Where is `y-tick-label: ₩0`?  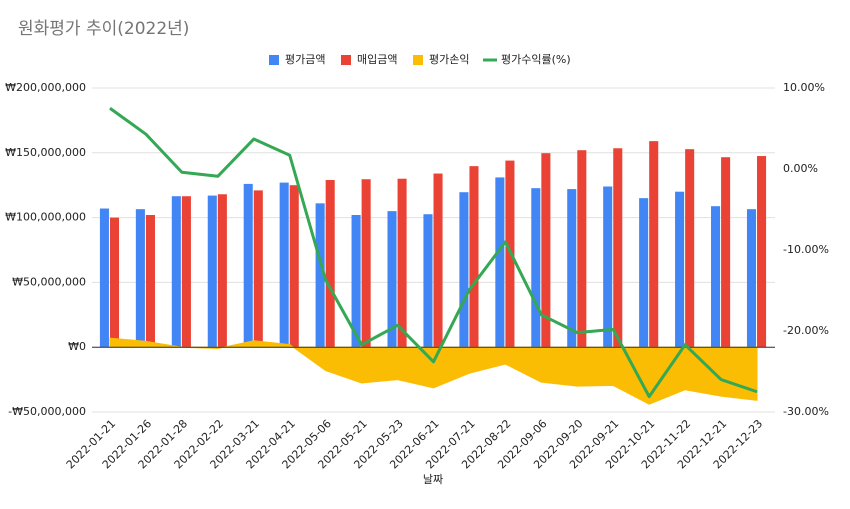 y-tick-label: ₩0 is located at coordinates (77, 346).